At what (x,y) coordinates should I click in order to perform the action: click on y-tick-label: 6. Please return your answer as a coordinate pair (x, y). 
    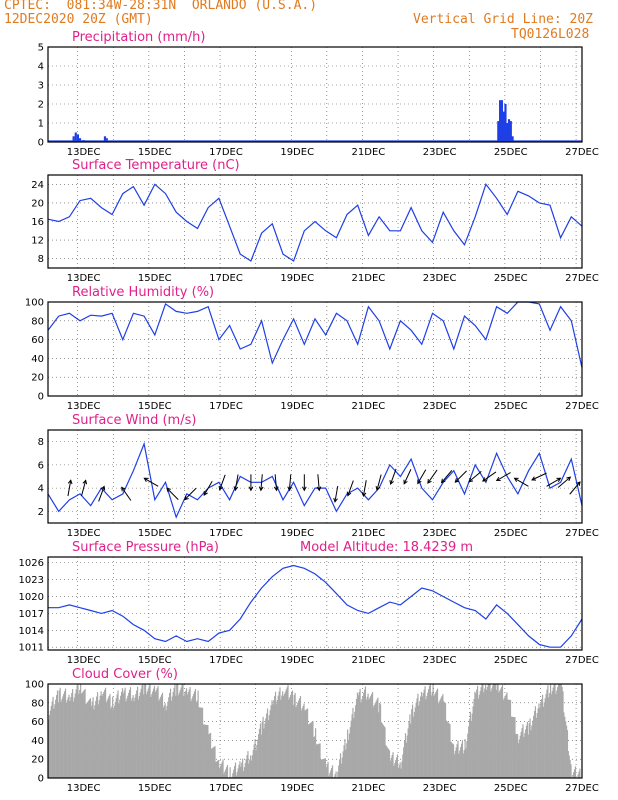
    Looking at the image, I should click on (41, 465).